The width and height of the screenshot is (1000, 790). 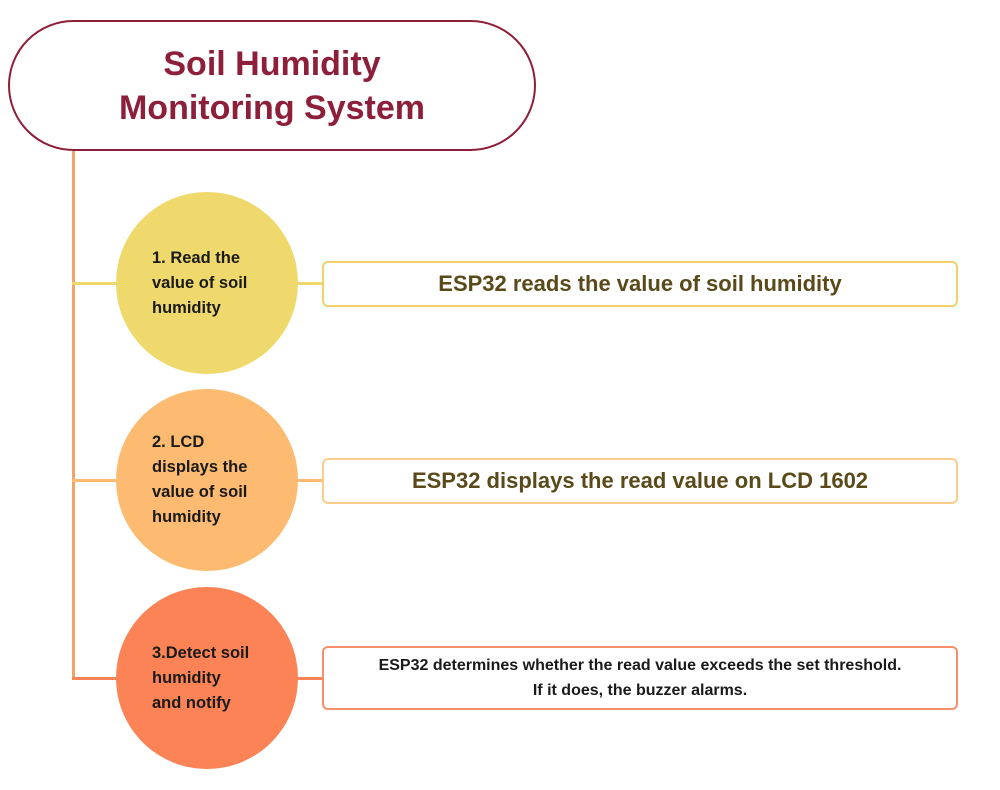 I want to click on title-line-1: Soil Humidity, so click(x=272, y=63).